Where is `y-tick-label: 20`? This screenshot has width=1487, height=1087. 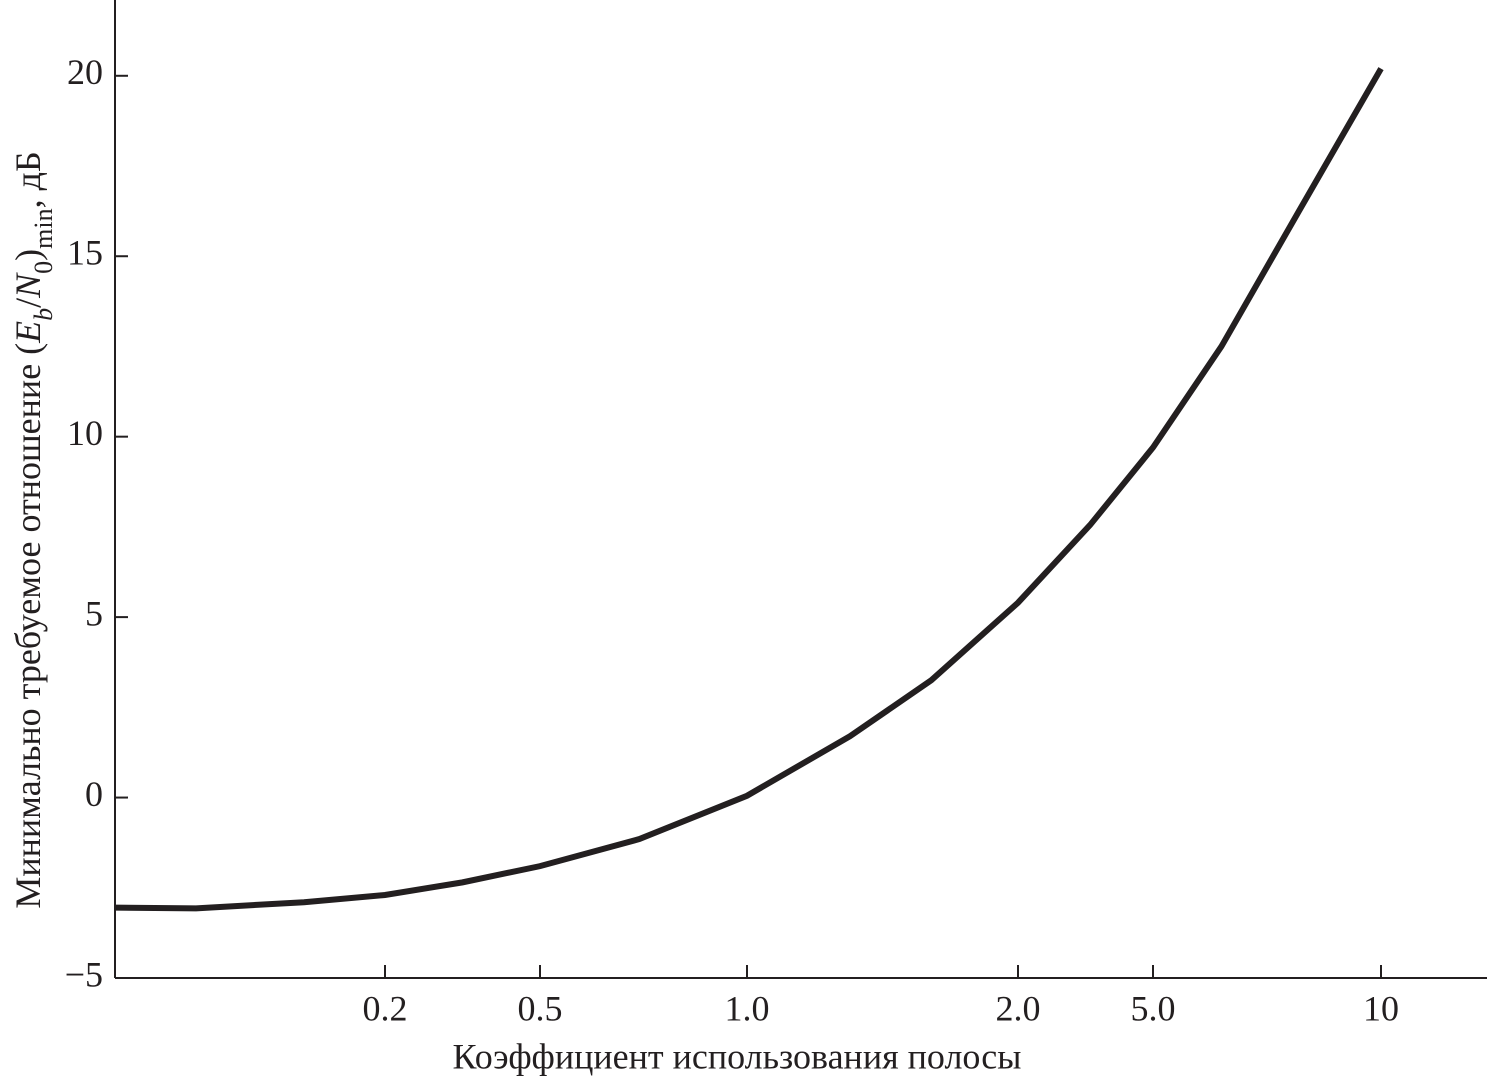 y-tick-label: 20 is located at coordinates (85, 72).